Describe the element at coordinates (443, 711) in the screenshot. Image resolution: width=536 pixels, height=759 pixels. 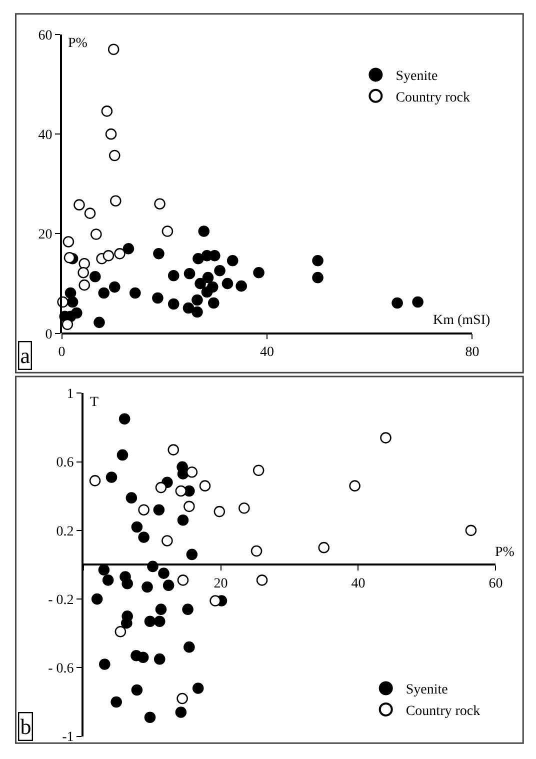
I see `legend-label: Country rock` at that location.